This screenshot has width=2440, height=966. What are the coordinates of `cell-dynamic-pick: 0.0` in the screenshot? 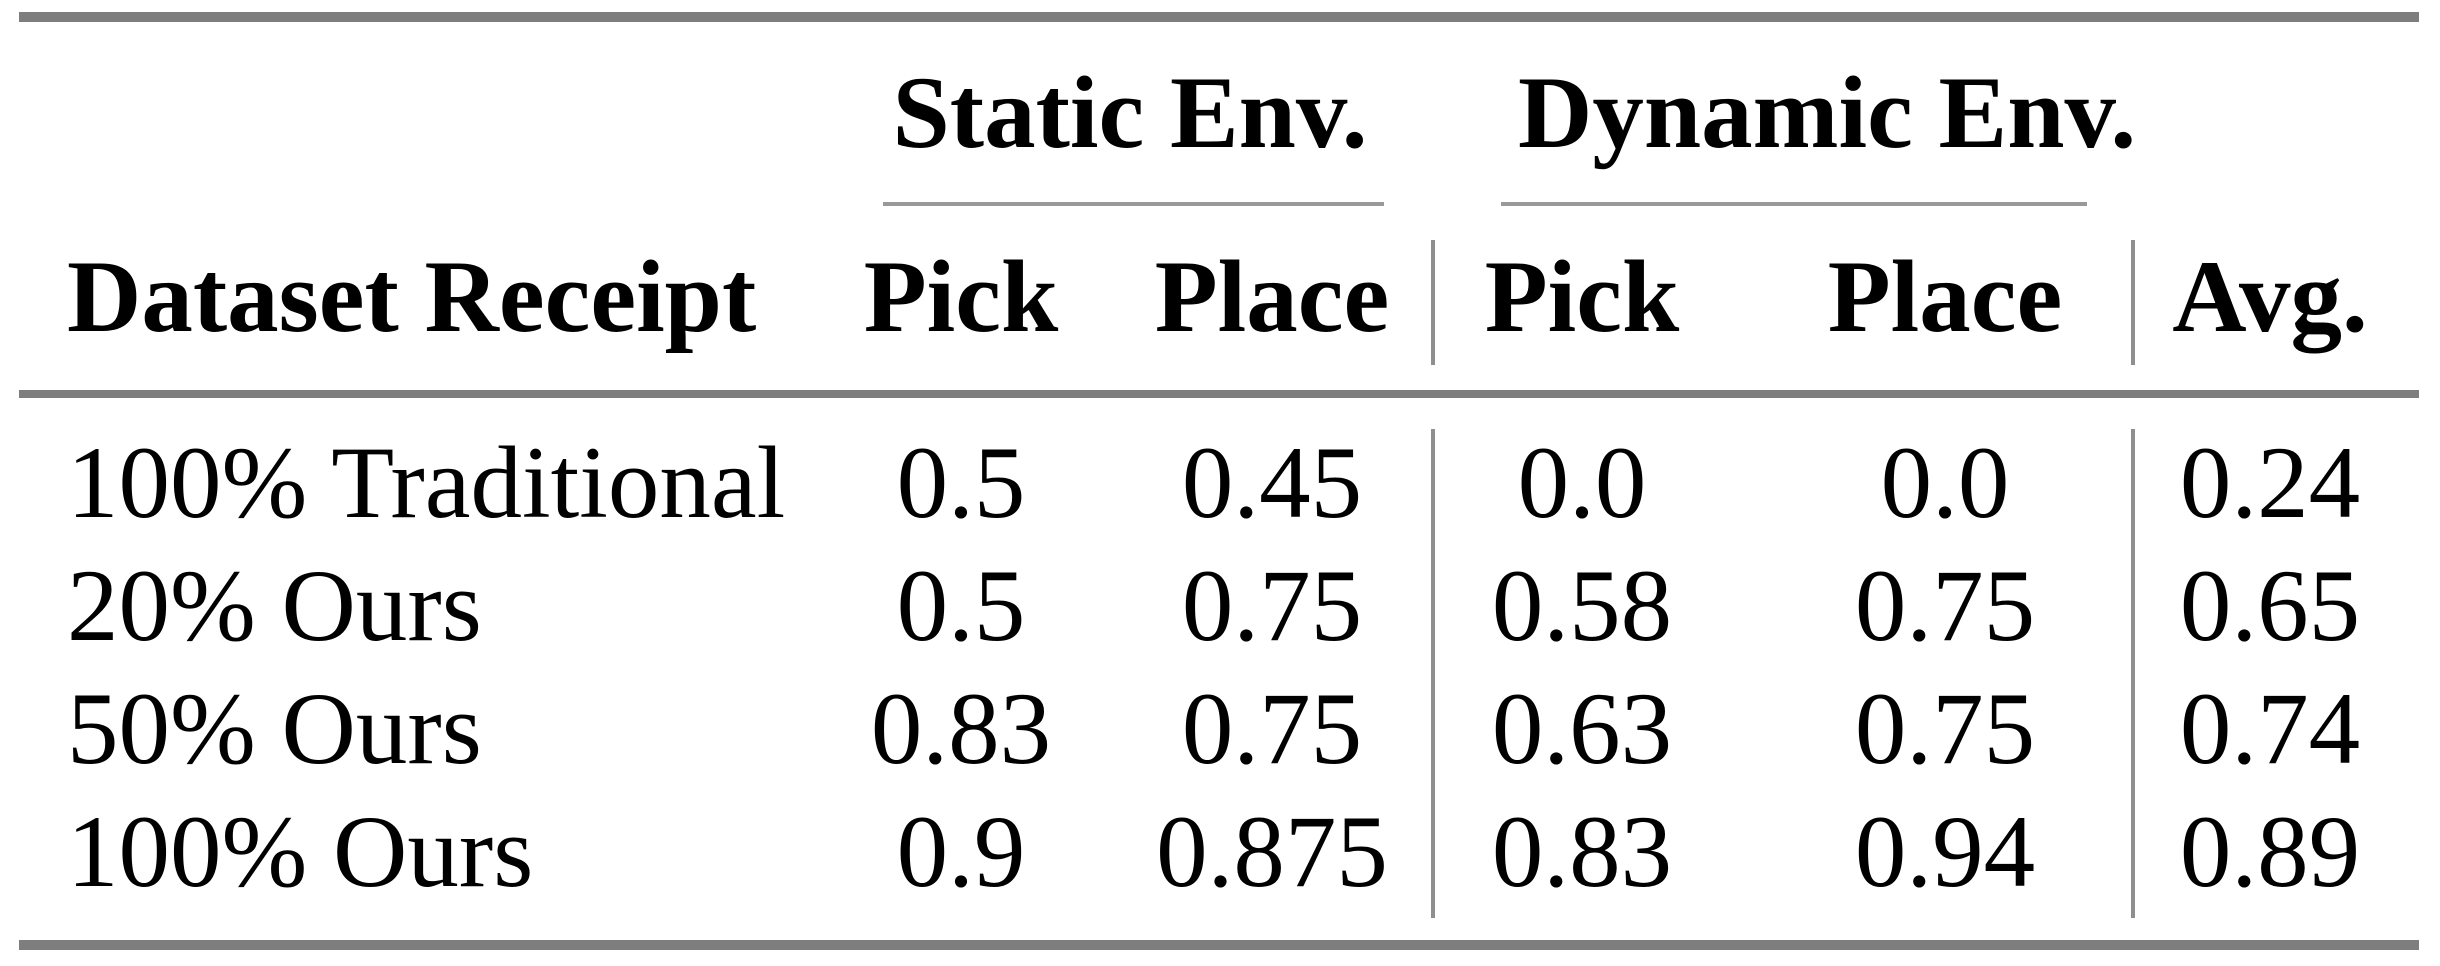 It's located at (1582, 483).